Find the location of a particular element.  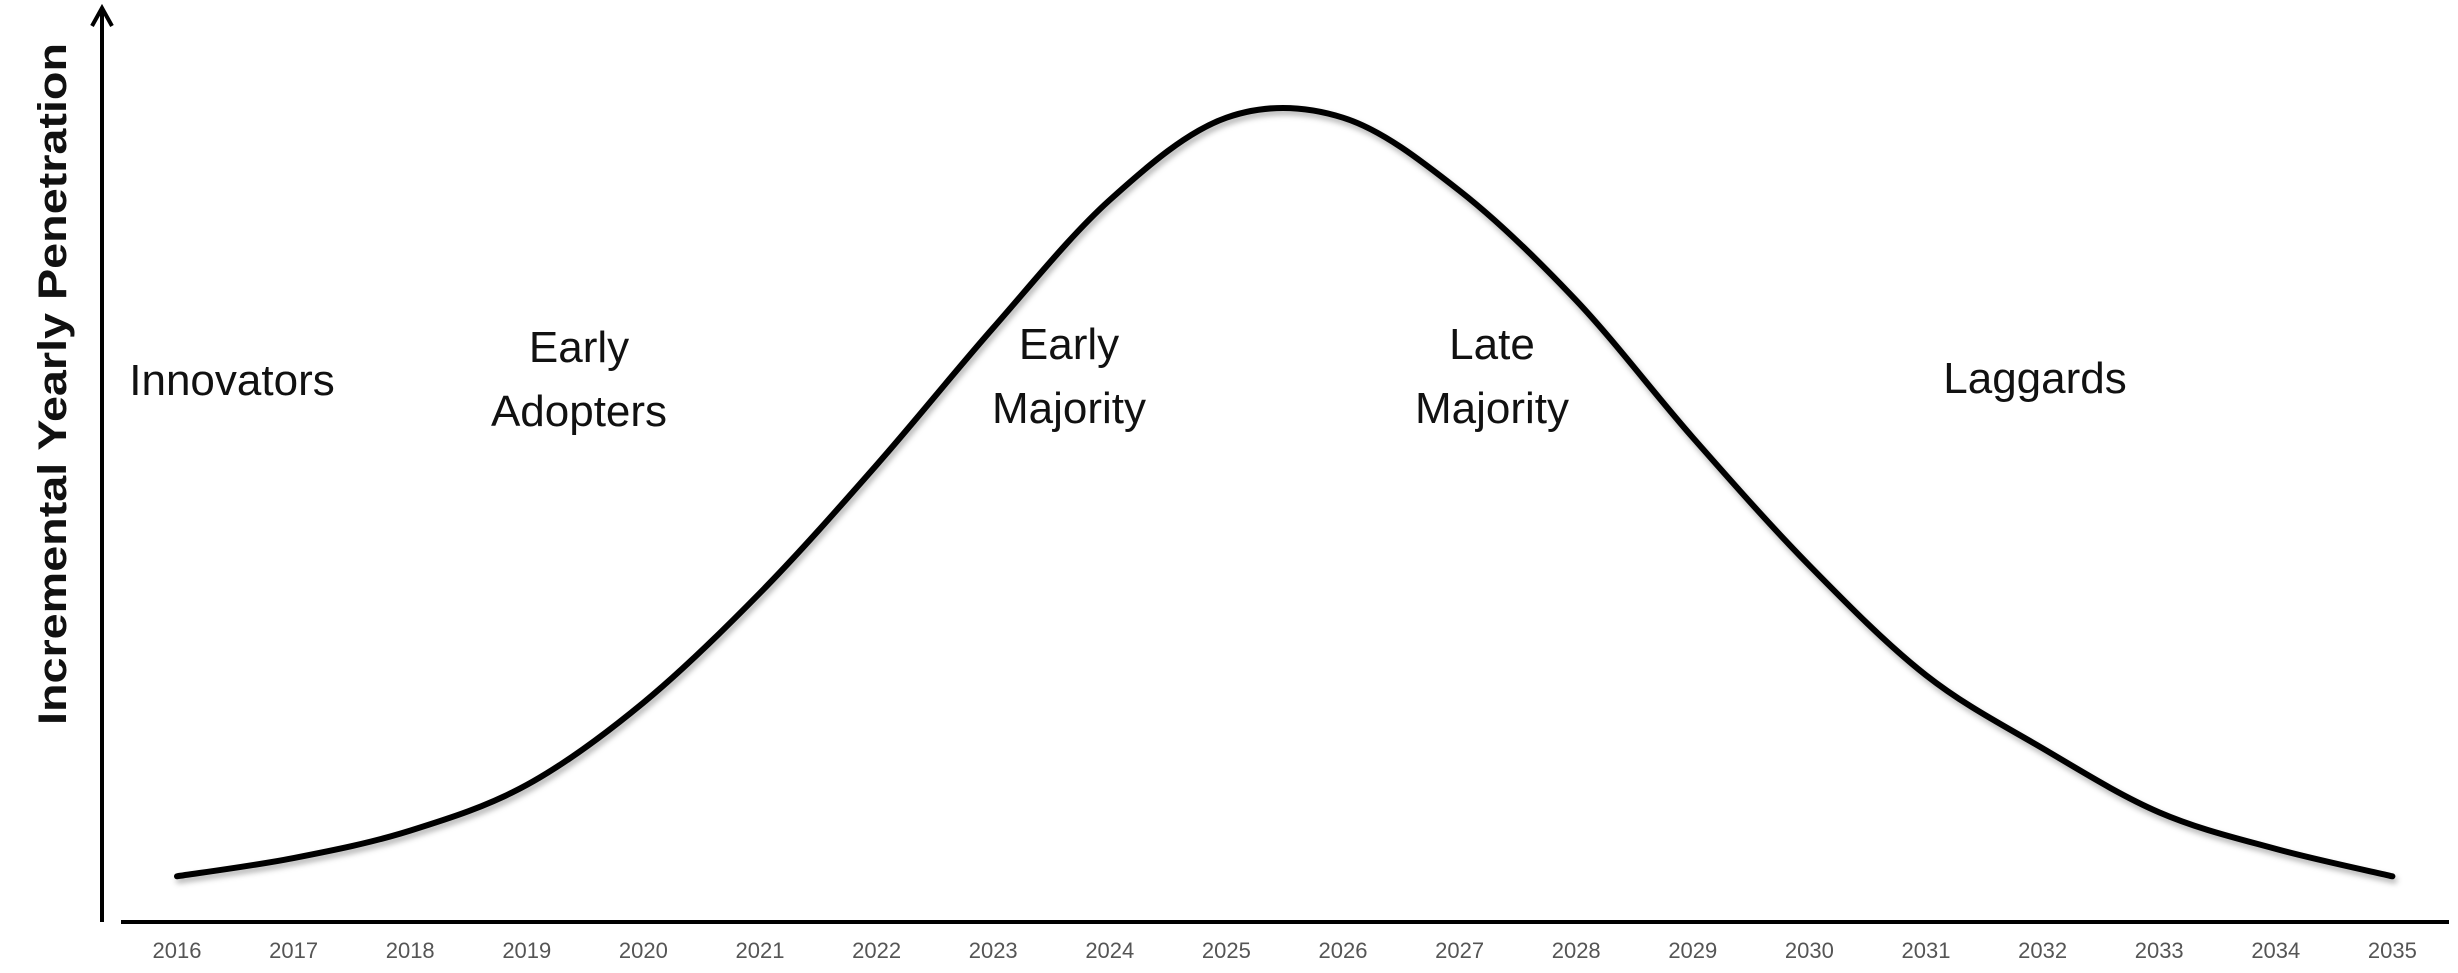

x-tick-label: 2035 is located at coordinates (2392, 950).